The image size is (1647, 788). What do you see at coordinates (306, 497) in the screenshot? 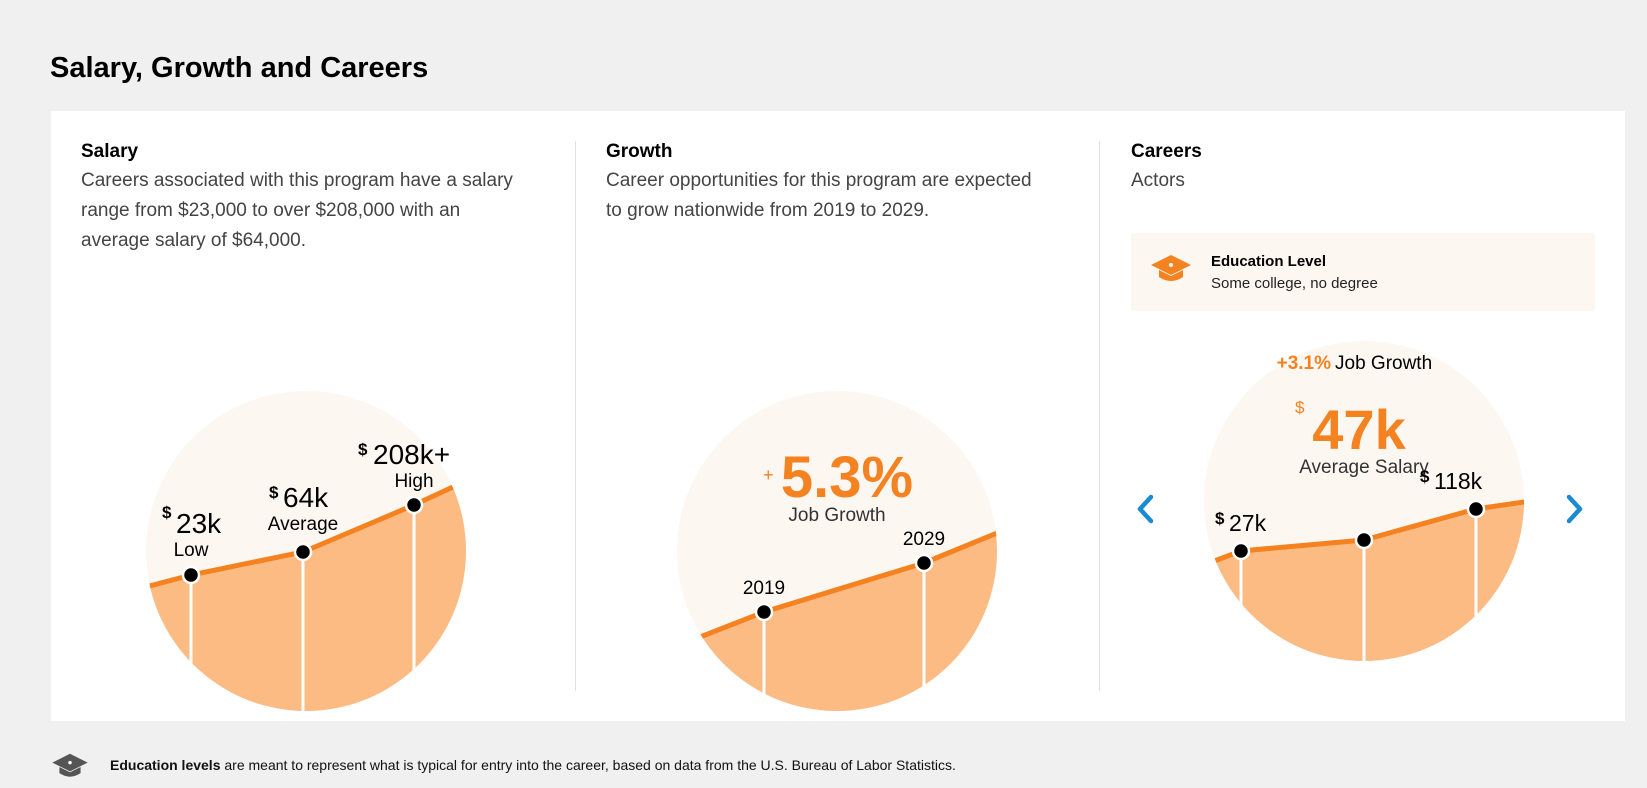
I see `salary-avg-value: 64k` at bounding box center [306, 497].